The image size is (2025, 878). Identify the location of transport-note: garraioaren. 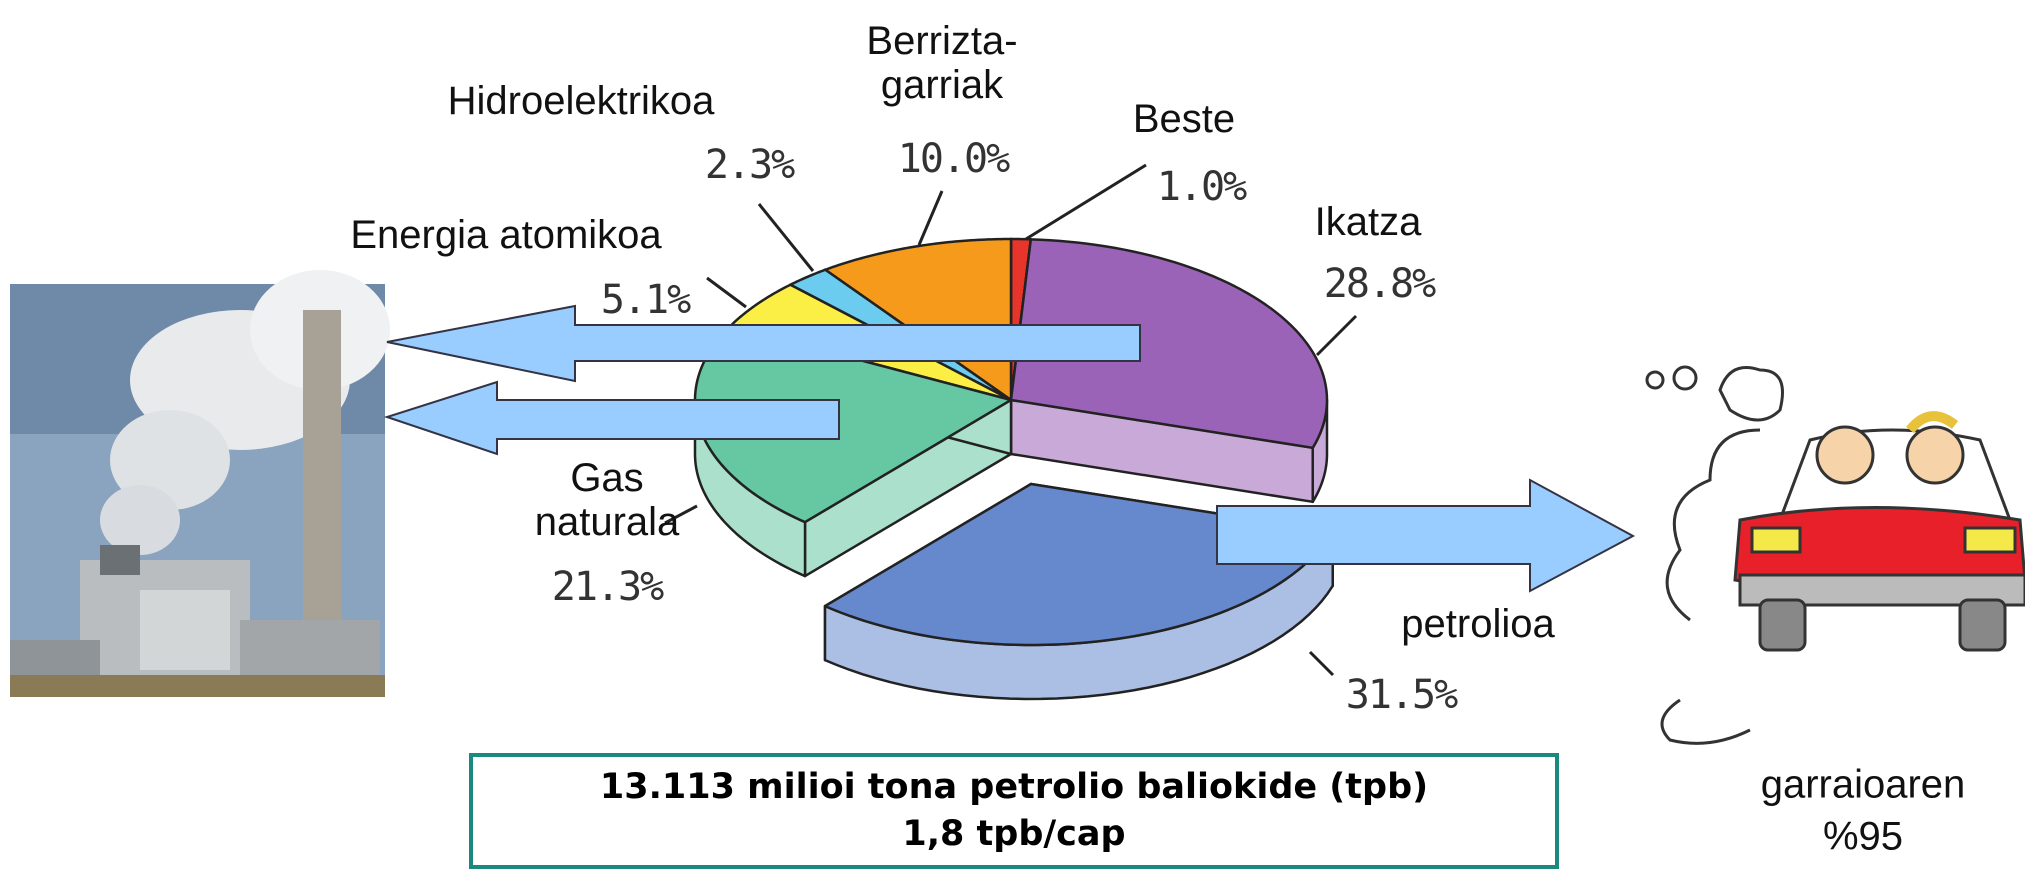
(1863, 784).